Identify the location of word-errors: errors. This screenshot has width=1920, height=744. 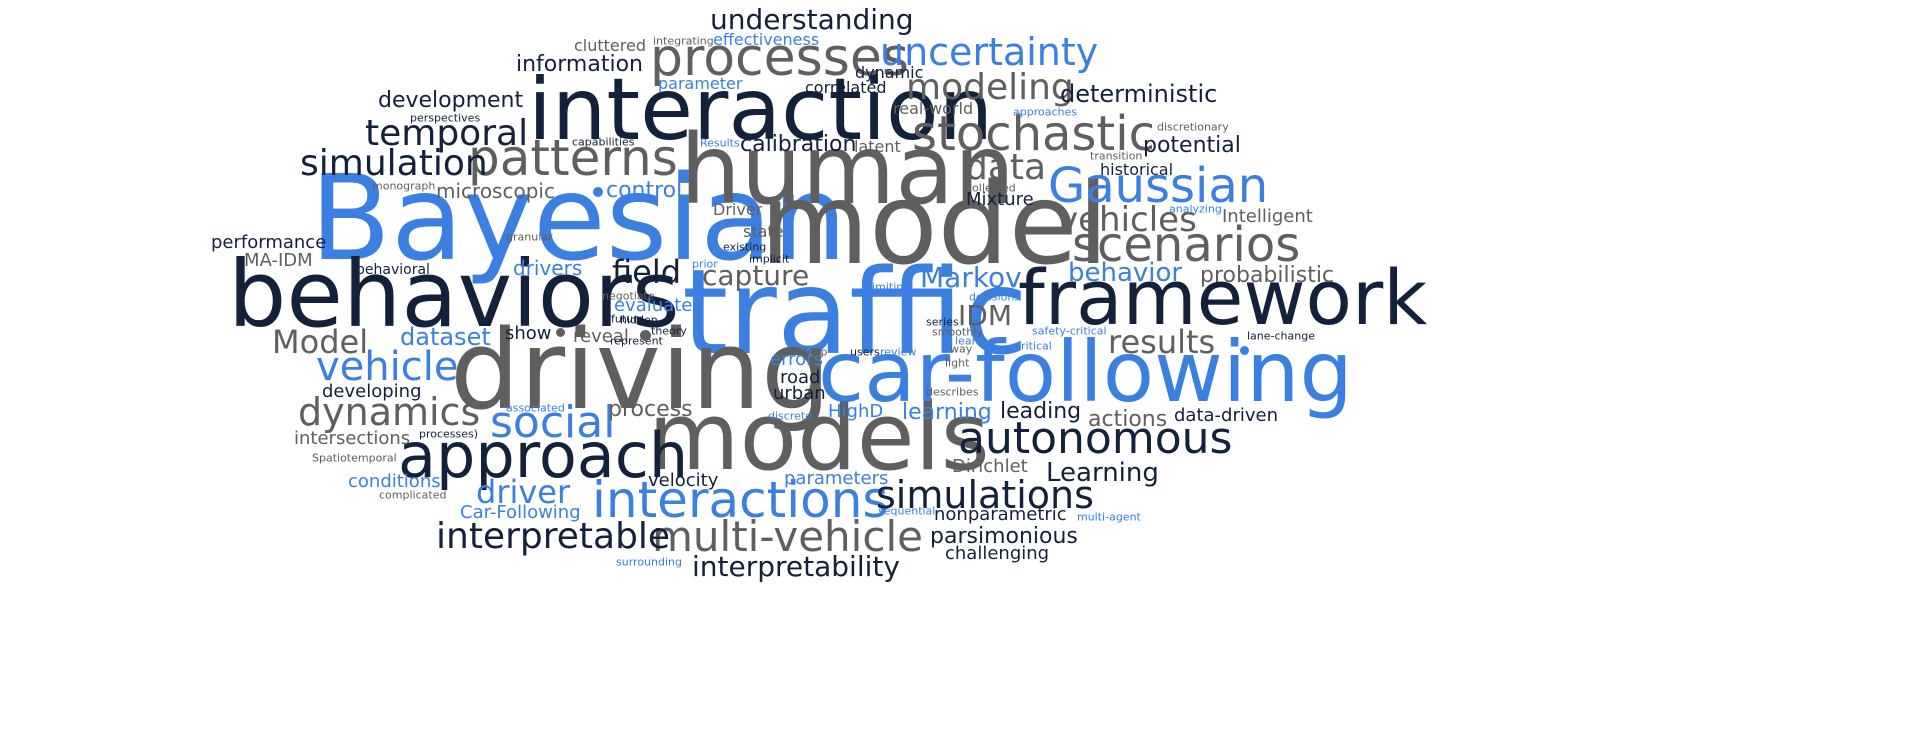
(796, 359).